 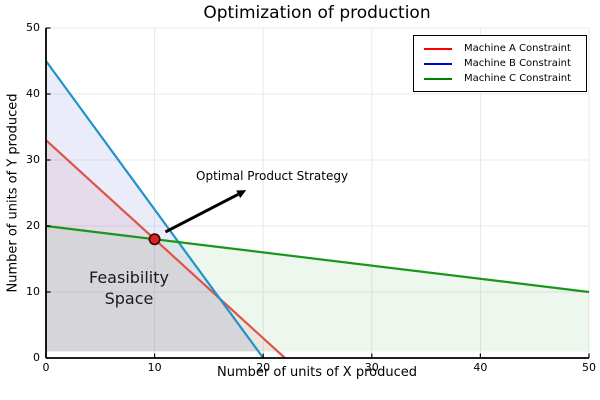 I want to click on feasibility-space-label: Feasibility Space, so click(x=129, y=288).